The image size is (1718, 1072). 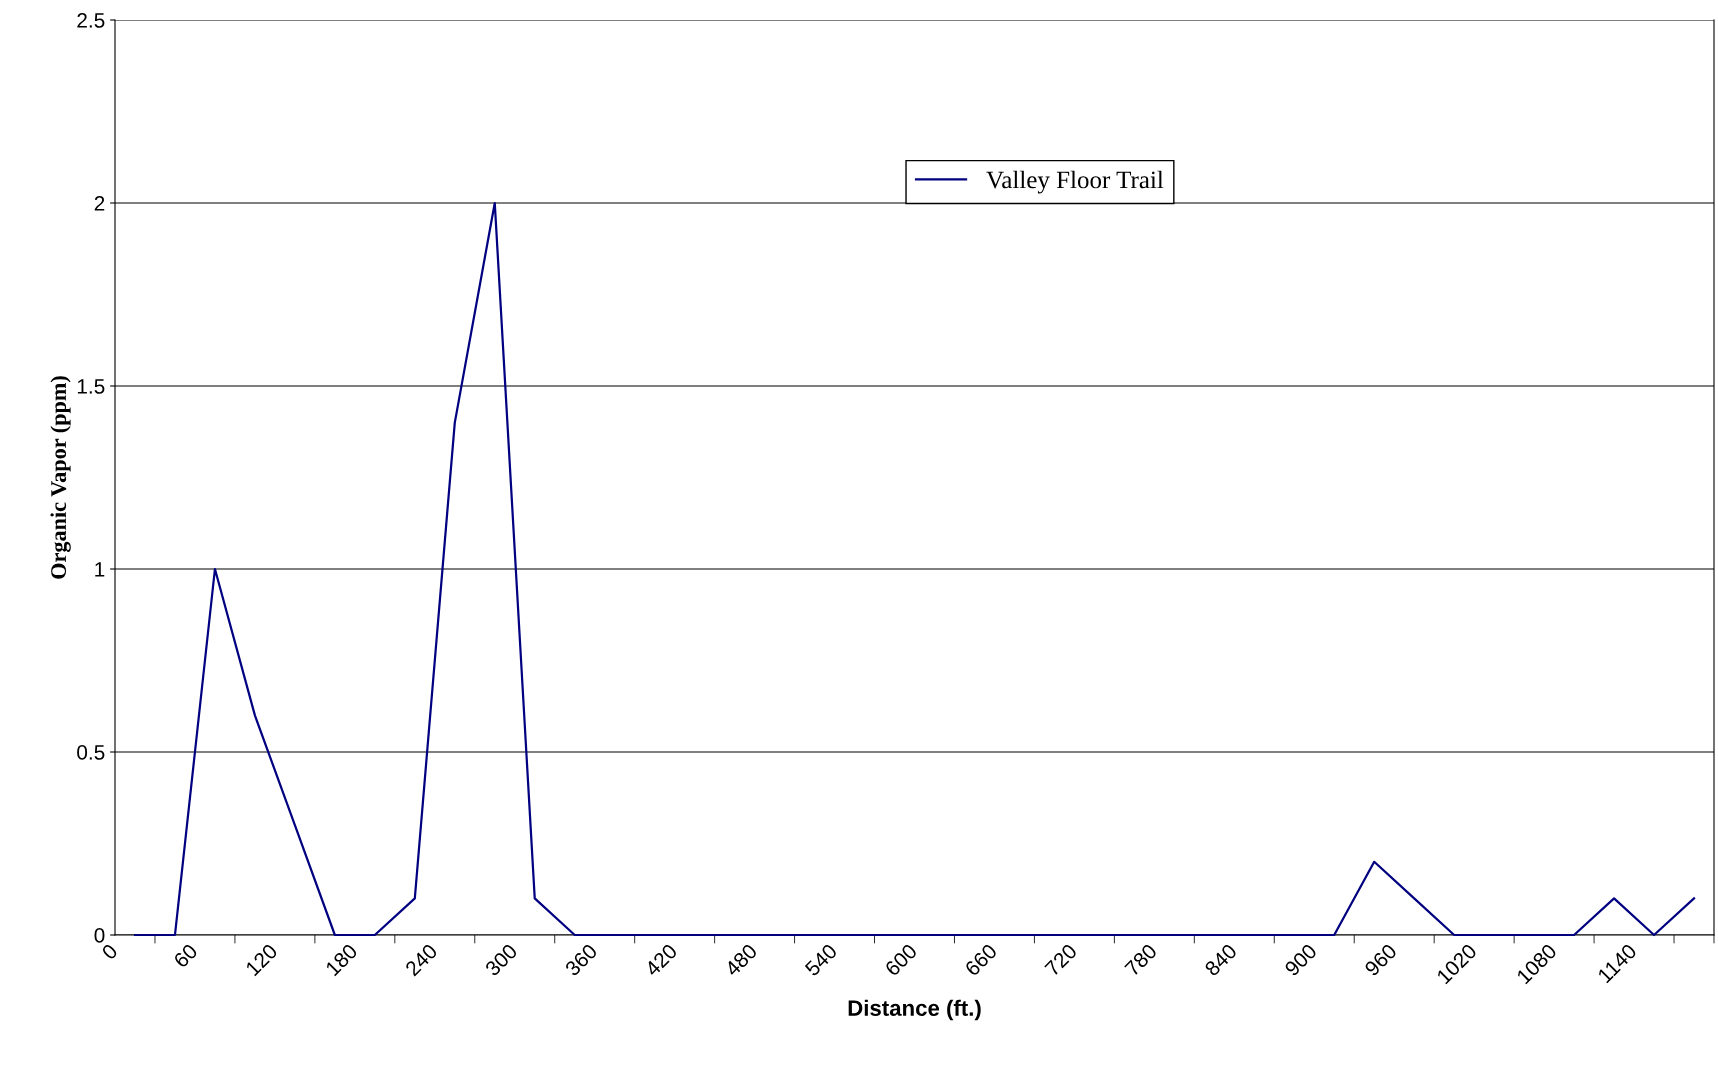 What do you see at coordinates (421, 959) in the screenshot?
I see `x-tick-label: 240` at bounding box center [421, 959].